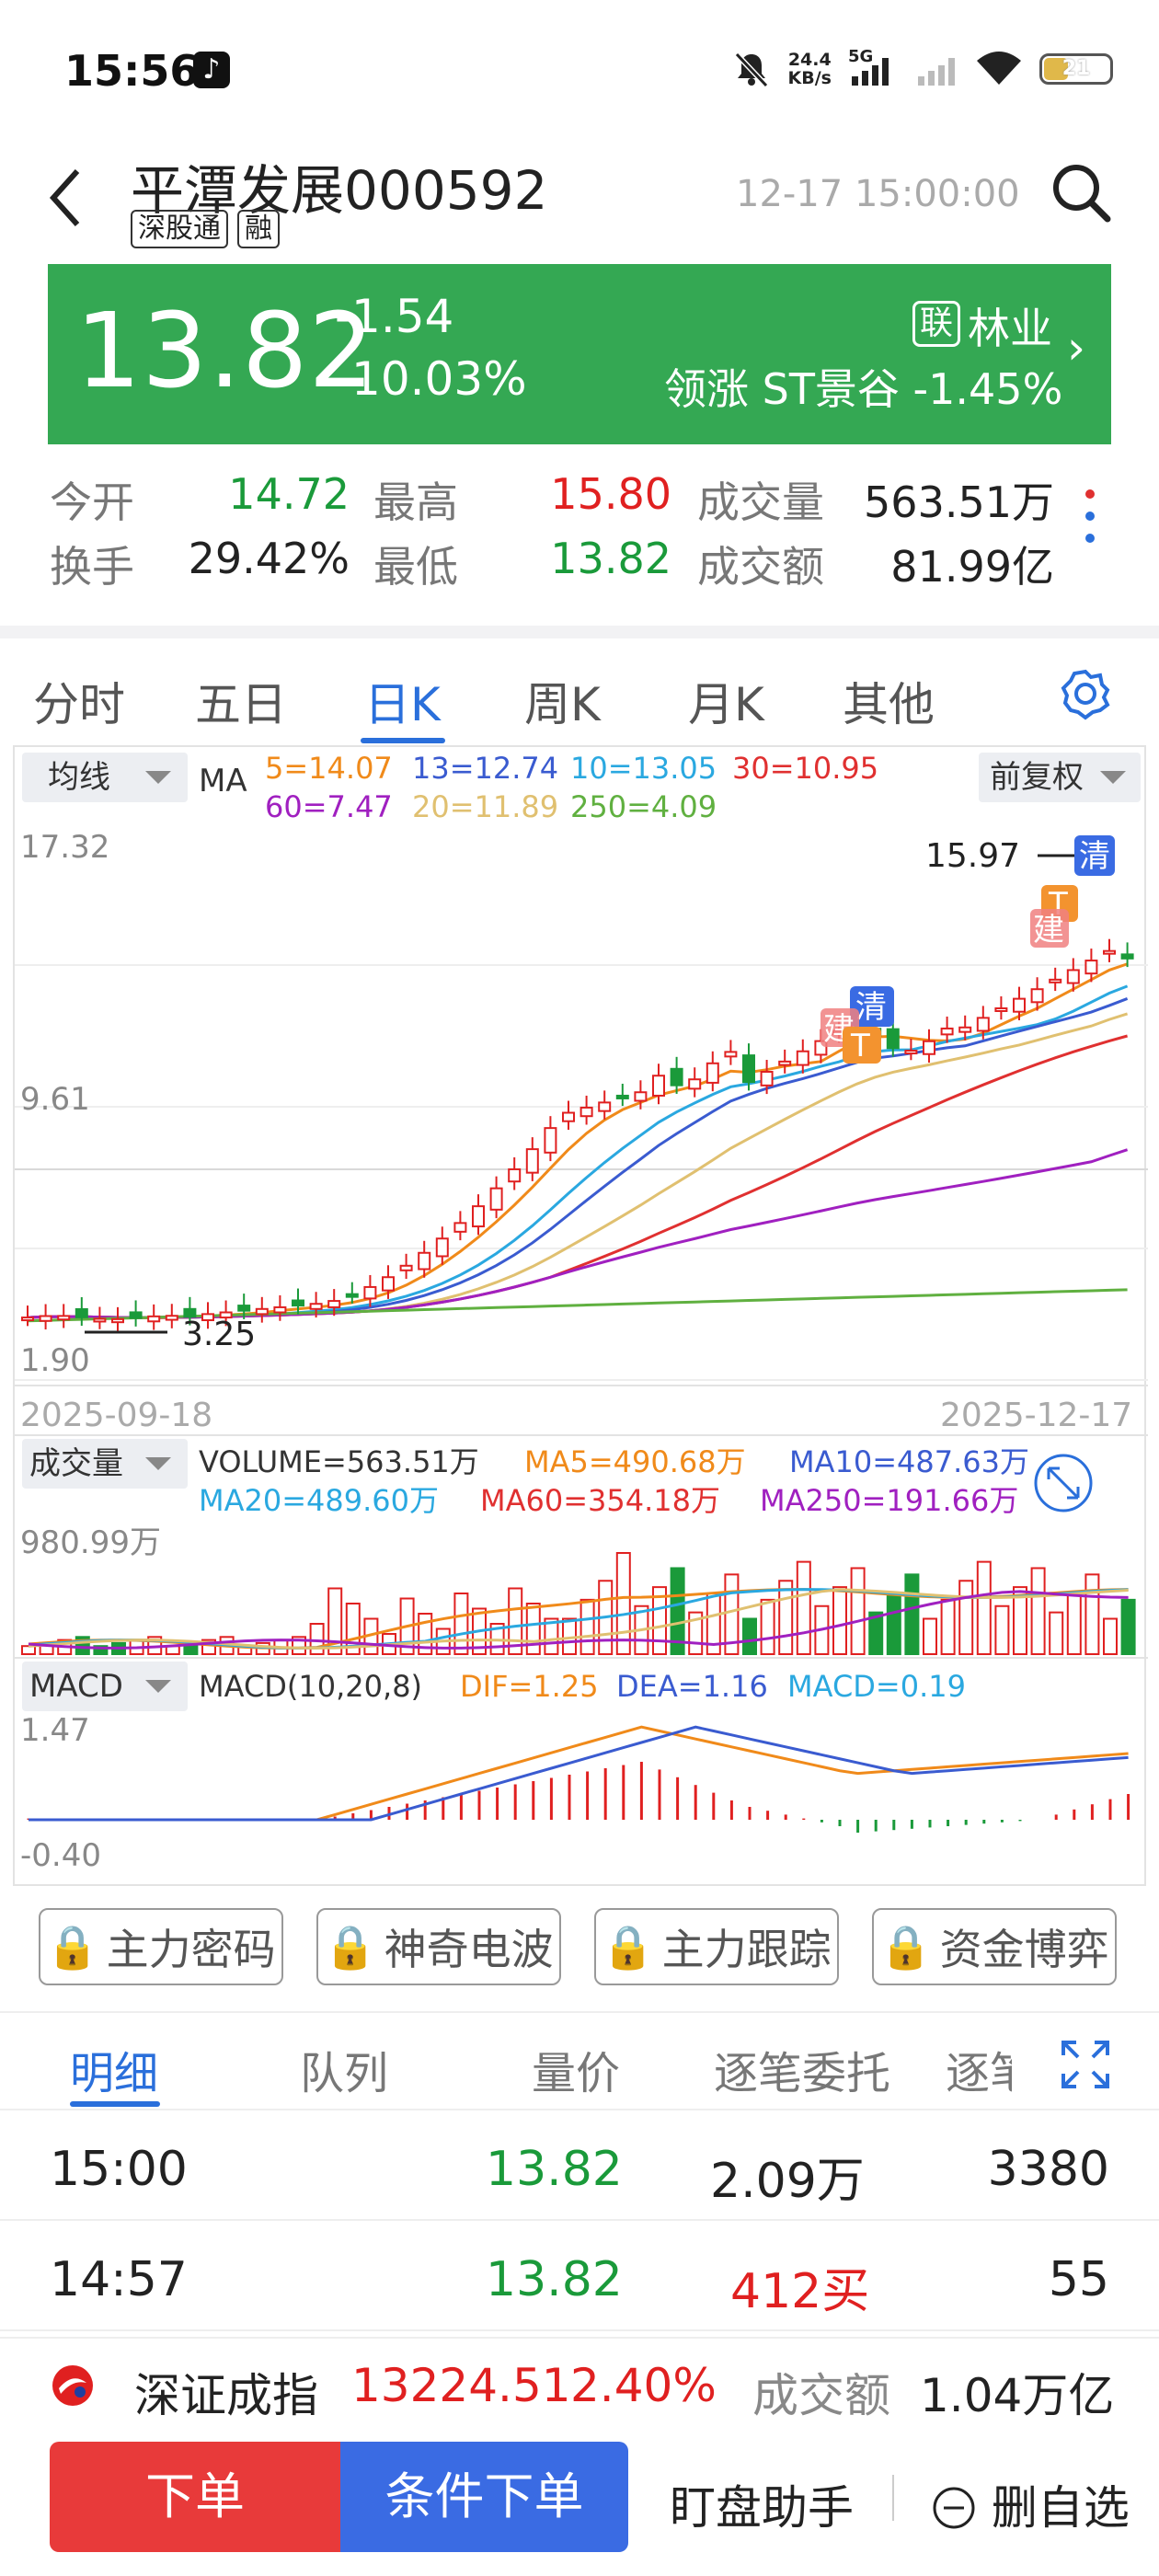 Image resolution: width=1159 pixels, height=2576 pixels. What do you see at coordinates (1085, 2064) in the screenshot?
I see `fullscreen-icon` at bounding box center [1085, 2064].